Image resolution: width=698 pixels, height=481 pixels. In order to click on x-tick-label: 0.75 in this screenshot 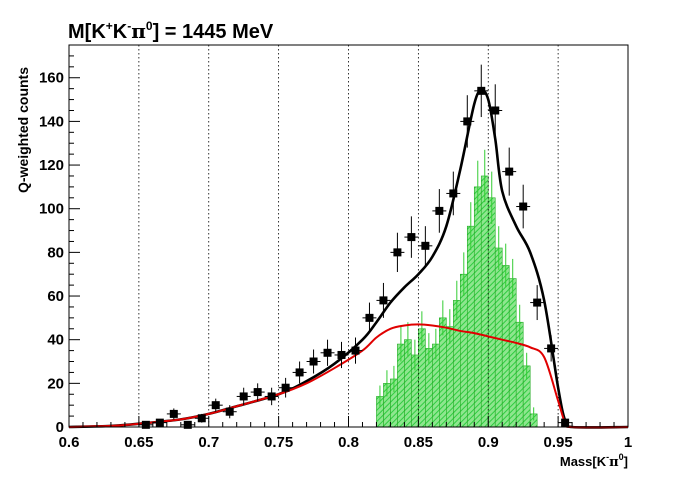, I will do `click(278, 442)`.